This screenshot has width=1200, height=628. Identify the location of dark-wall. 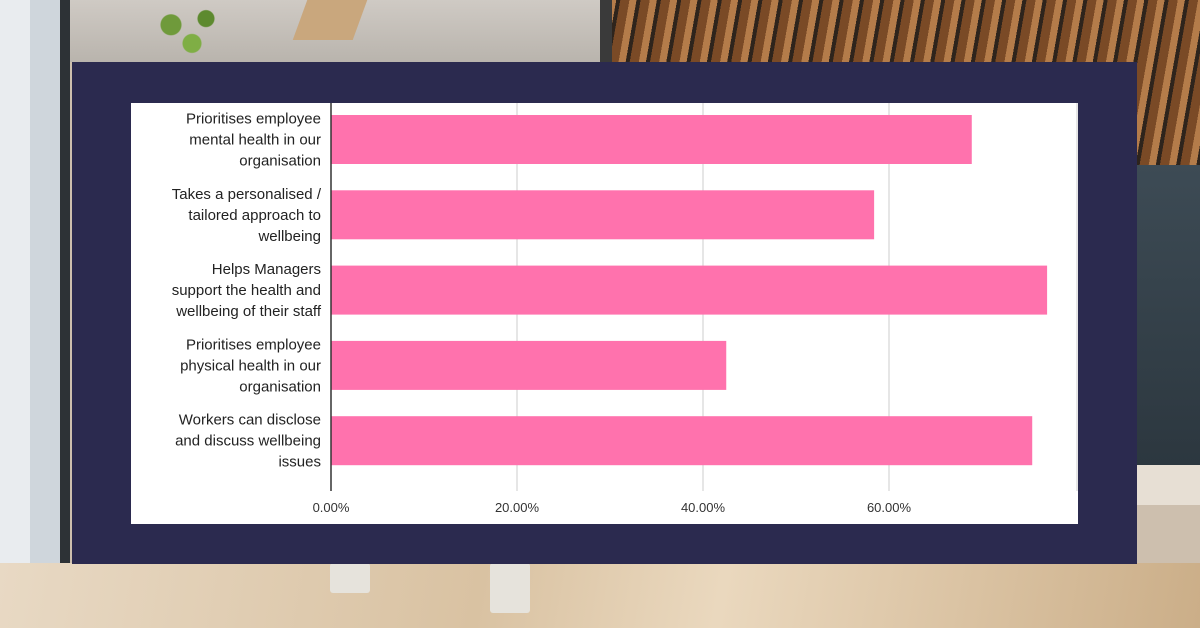
(1168, 315).